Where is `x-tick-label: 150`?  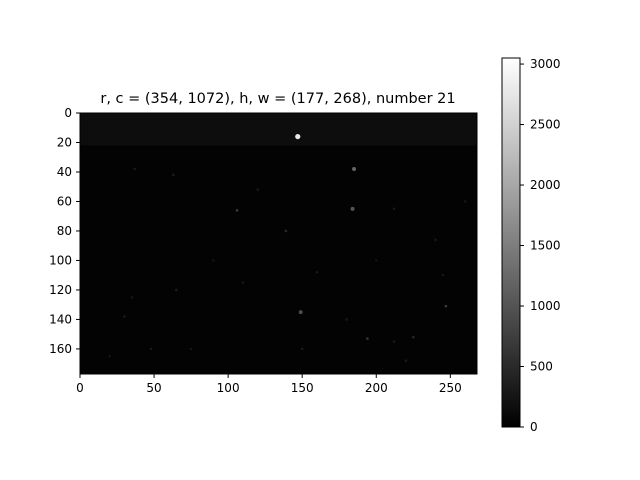 x-tick-label: 150 is located at coordinates (302, 388).